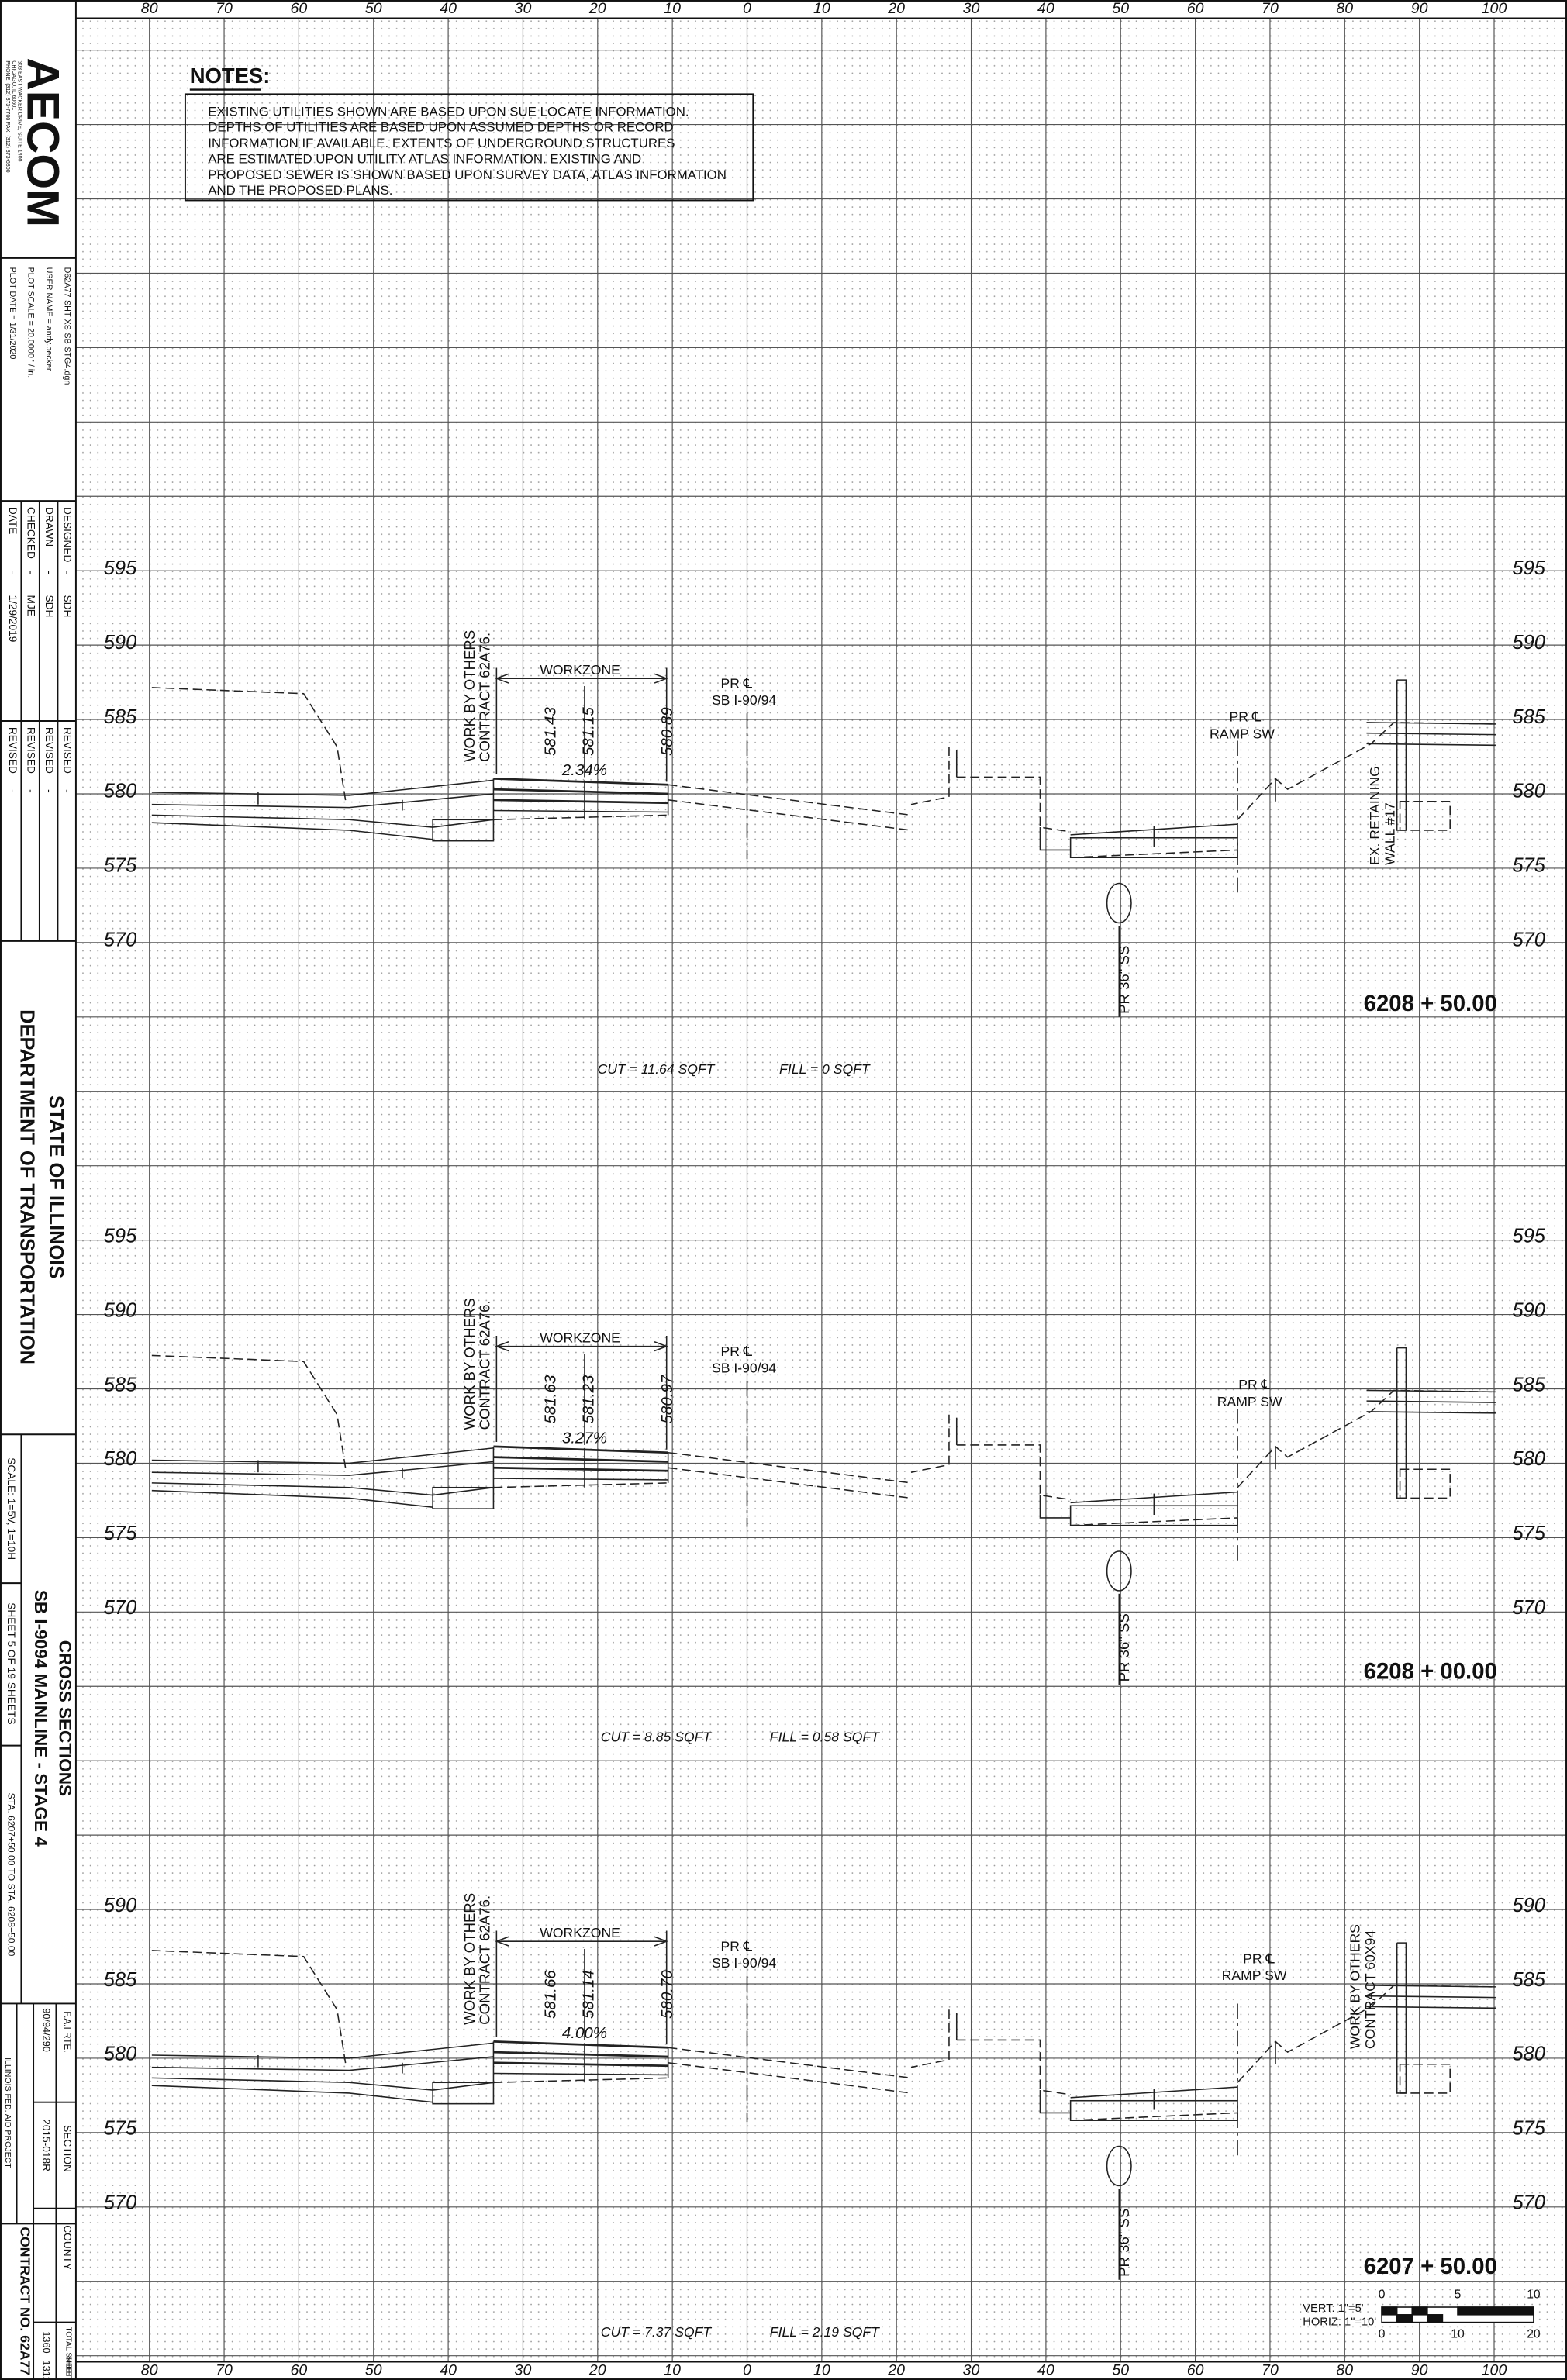 Image resolution: width=1567 pixels, height=2380 pixels. What do you see at coordinates (1458, 2334) in the screenshot?
I see `scale-tick: 10` at bounding box center [1458, 2334].